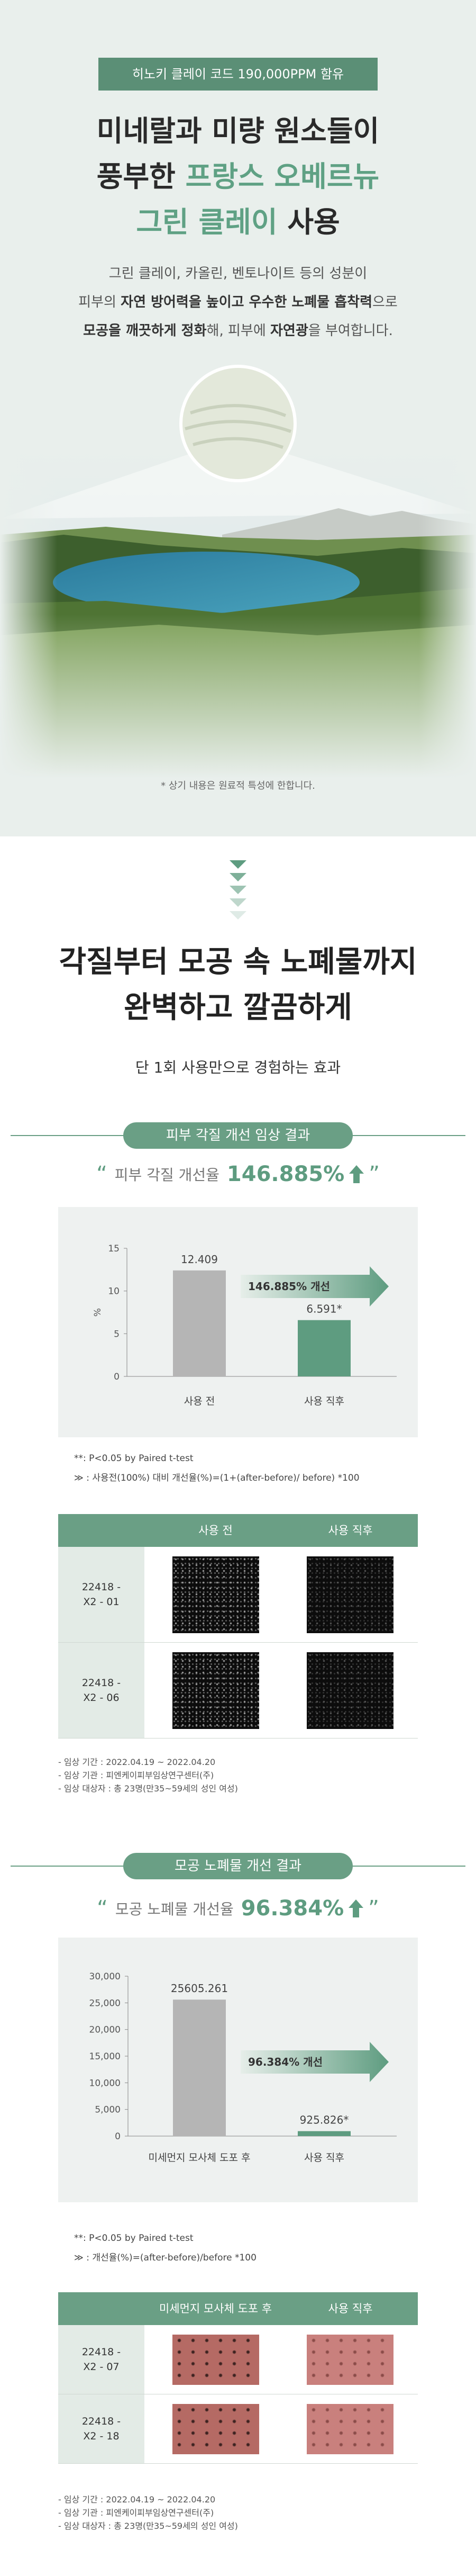 The height and width of the screenshot is (2576, 476). I want to click on up-arrow, so click(356, 1908).